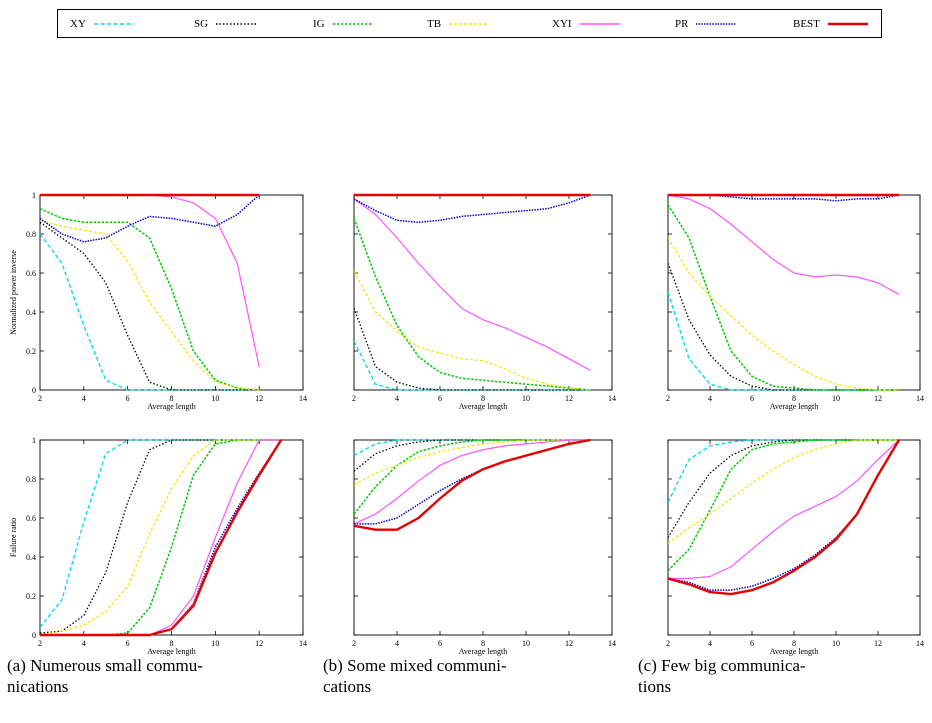 The width and height of the screenshot is (932, 723). What do you see at coordinates (225, 23) in the screenshot?
I see `legend-item-sg: SG` at bounding box center [225, 23].